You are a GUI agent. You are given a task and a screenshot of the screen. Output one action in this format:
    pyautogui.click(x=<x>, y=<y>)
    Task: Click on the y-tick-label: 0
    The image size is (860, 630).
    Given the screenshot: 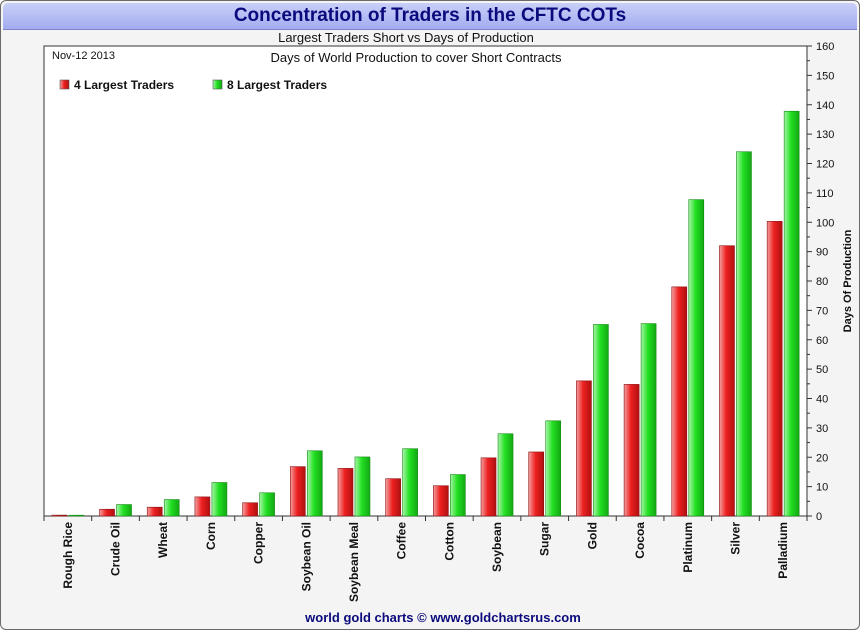 What is the action you would take?
    pyautogui.click(x=819, y=517)
    